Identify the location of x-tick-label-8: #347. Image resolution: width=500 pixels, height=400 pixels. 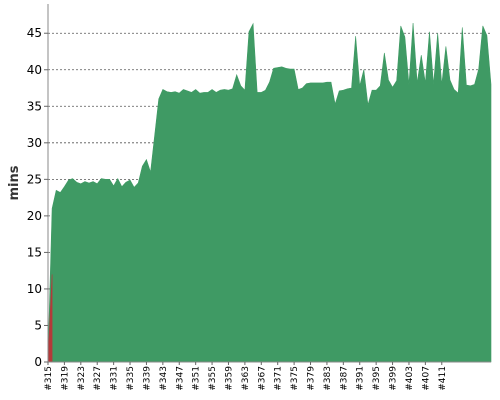
(180, 378).